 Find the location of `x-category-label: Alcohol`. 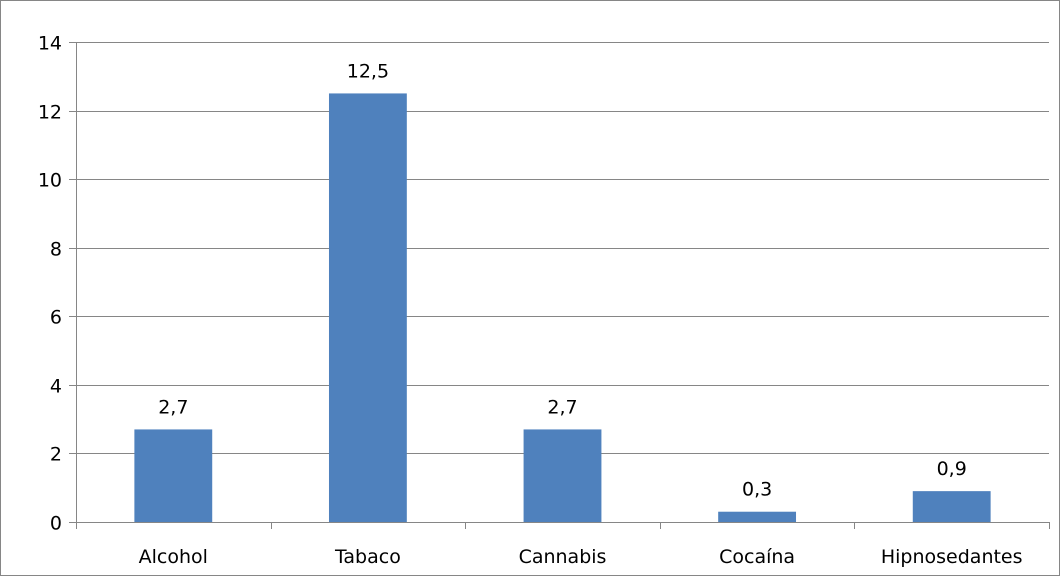

x-category-label: Alcohol is located at coordinates (173, 557).